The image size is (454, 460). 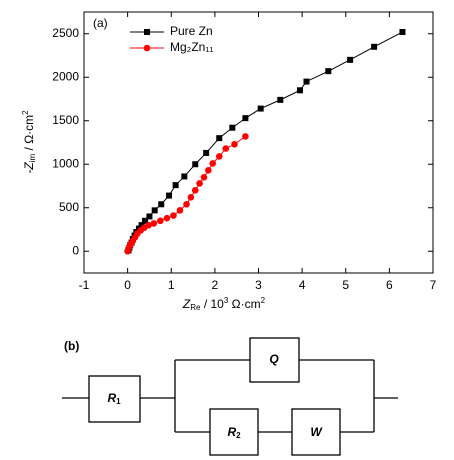 What do you see at coordinates (191, 47) in the screenshot?
I see `legend-label: Mg₂Zn₁₁` at bounding box center [191, 47].